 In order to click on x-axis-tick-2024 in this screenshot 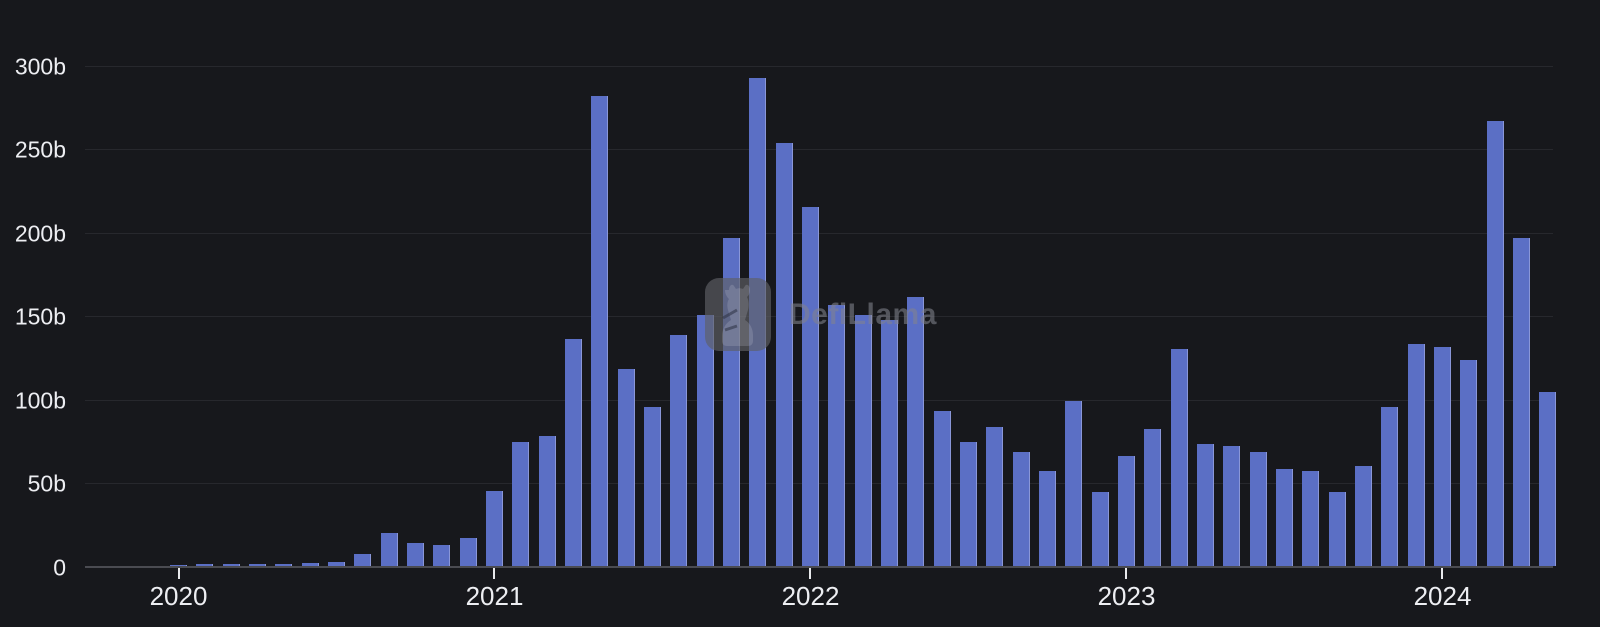, I will do `click(1442, 573)`.